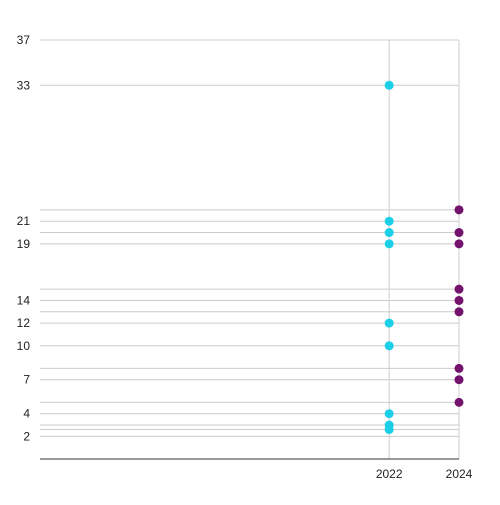  What do you see at coordinates (389, 474) in the screenshot?
I see `x-tick-label: 2022` at bounding box center [389, 474].